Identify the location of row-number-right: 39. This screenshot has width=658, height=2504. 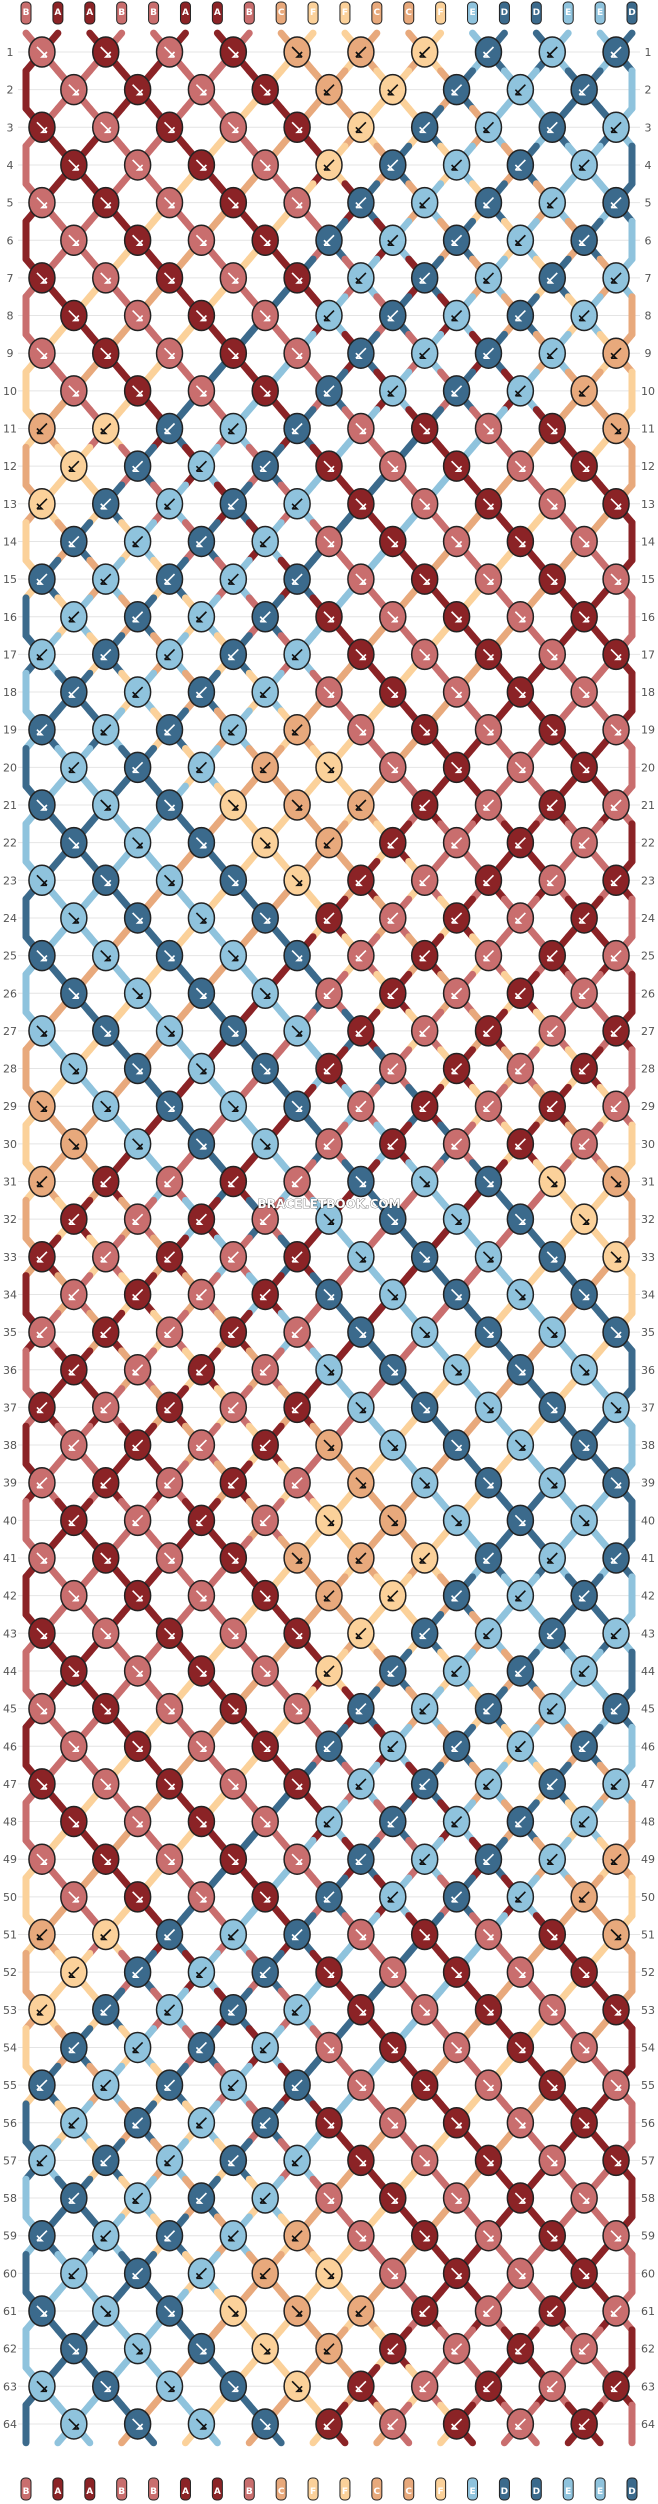
(648, 1483).